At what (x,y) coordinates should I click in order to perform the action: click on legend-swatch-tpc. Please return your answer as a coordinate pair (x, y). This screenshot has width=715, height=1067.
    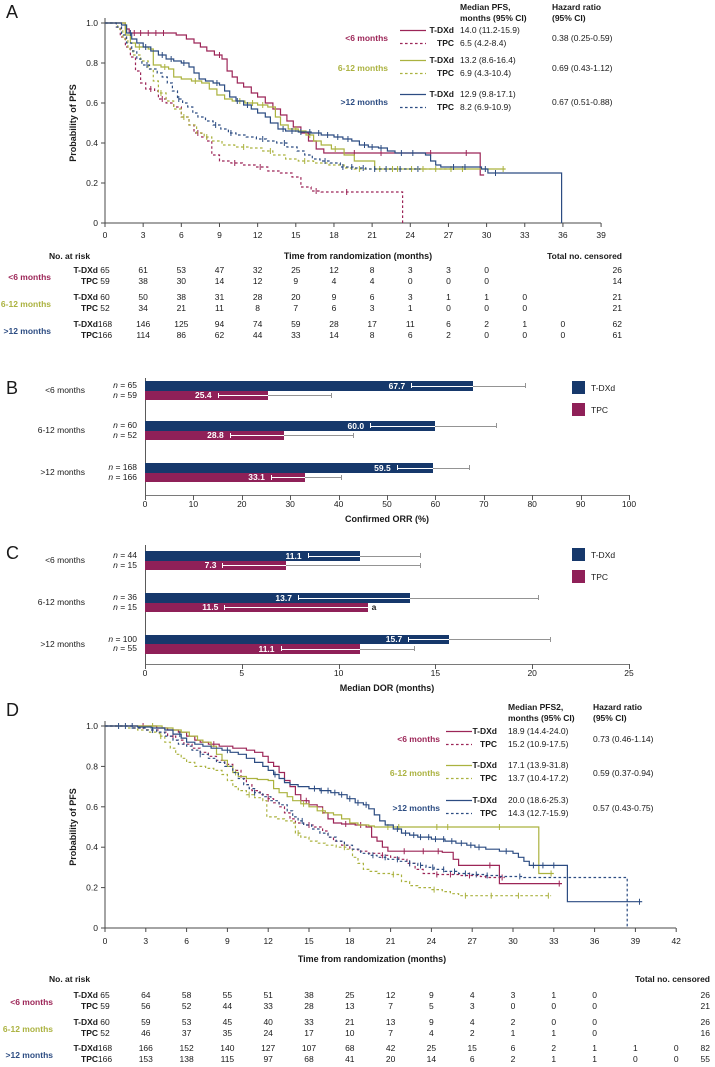
    Looking at the image, I should click on (578, 576).